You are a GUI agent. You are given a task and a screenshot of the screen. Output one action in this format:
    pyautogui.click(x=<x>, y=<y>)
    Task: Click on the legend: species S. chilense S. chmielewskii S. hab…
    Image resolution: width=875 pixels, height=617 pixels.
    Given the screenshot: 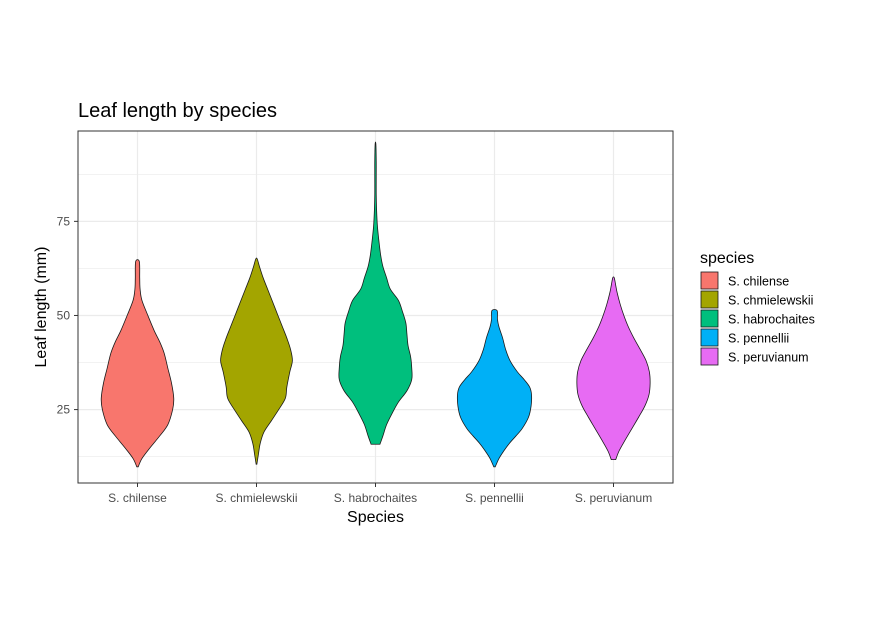 What is the action you would take?
    pyautogui.click(x=757, y=308)
    